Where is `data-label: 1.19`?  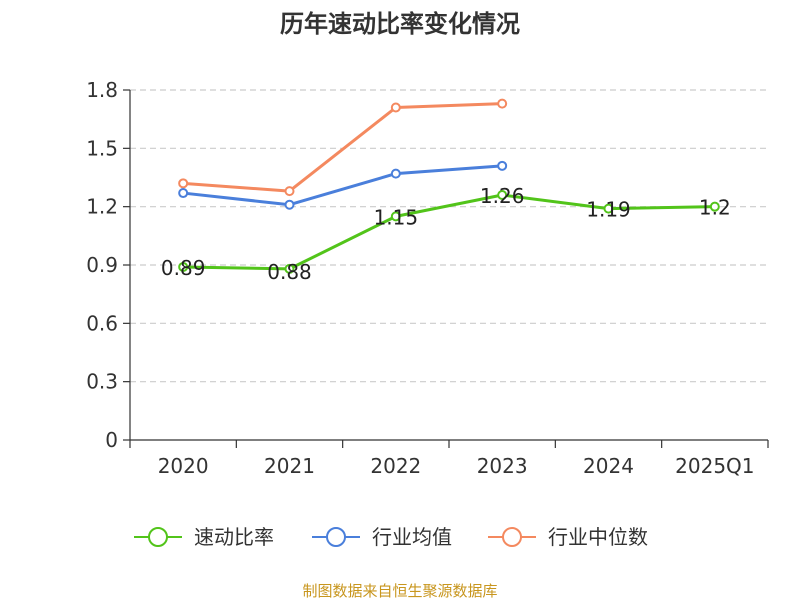
data-label: 1.19 is located at coordinates (608, 210).